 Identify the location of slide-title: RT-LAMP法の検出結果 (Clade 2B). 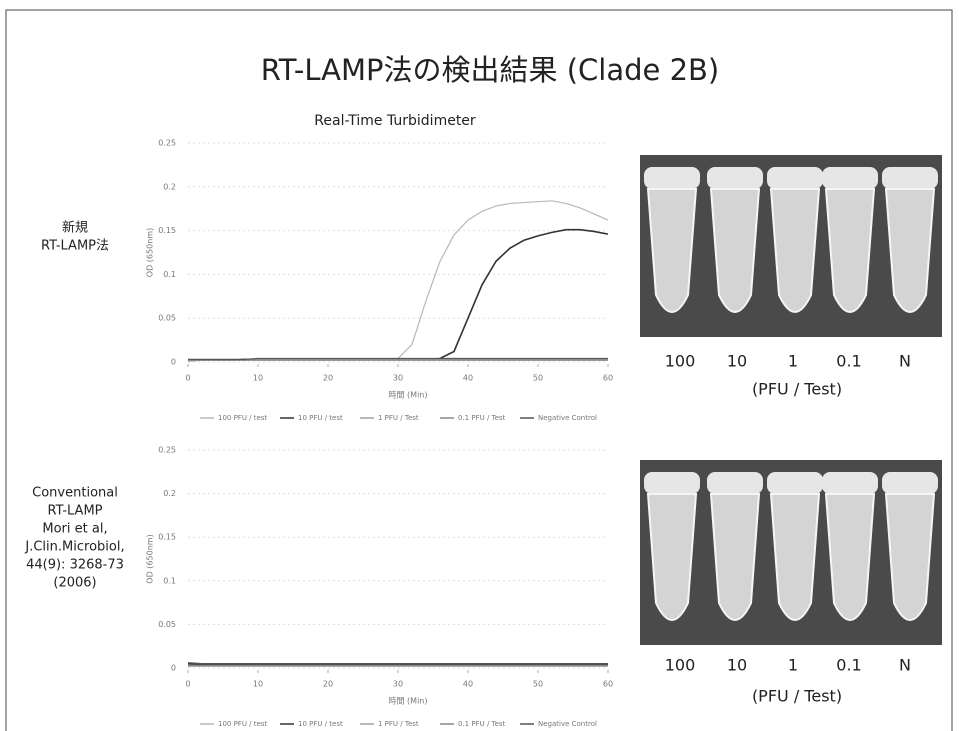
(490, 70).